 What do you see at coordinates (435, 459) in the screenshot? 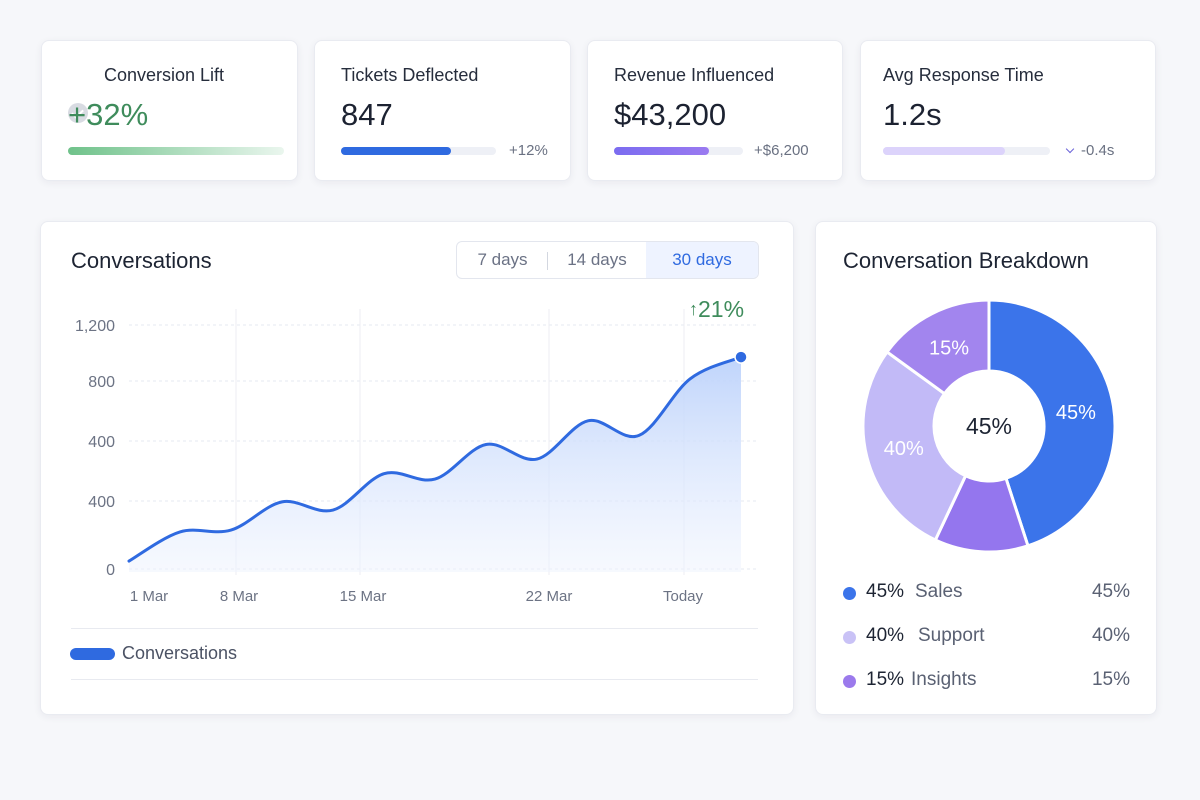
I see `series-line` at bounding box center [435, 459].